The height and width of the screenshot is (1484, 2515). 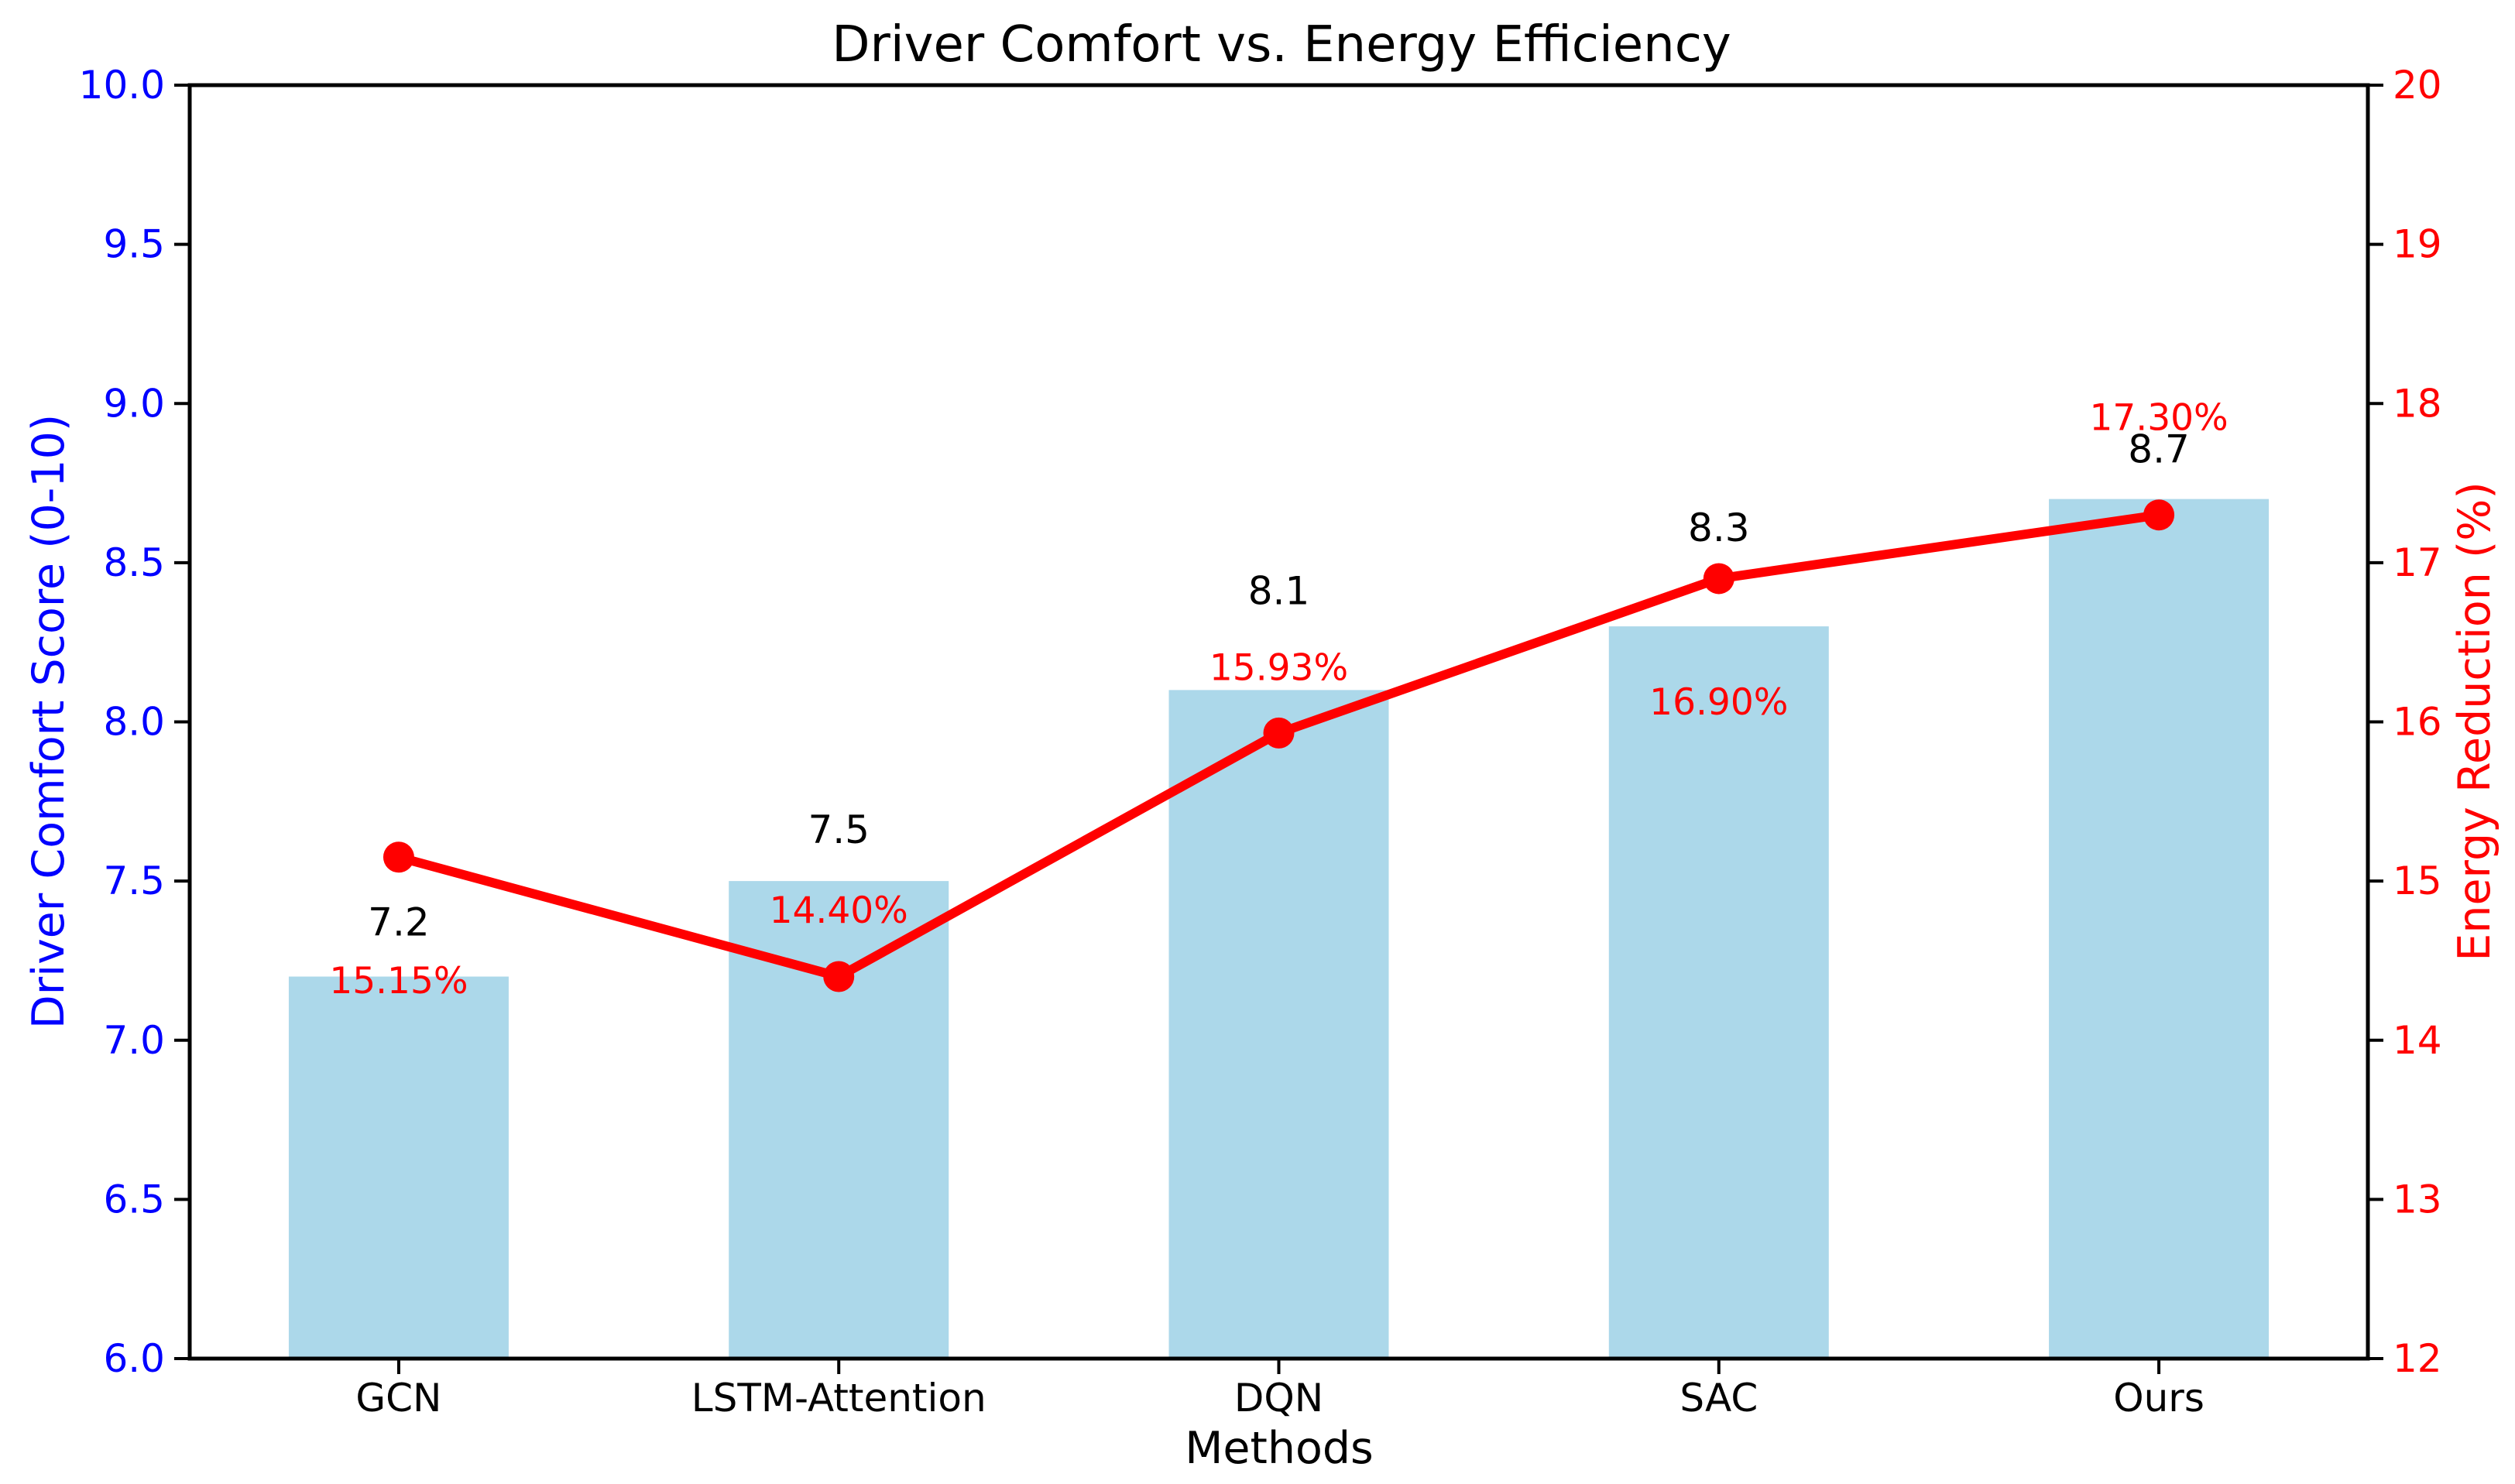 What do you see at coordinates (839, 977) in the screenshot?
I see `line-marker-LSTM-Attention` at bounding box center [839, 977].